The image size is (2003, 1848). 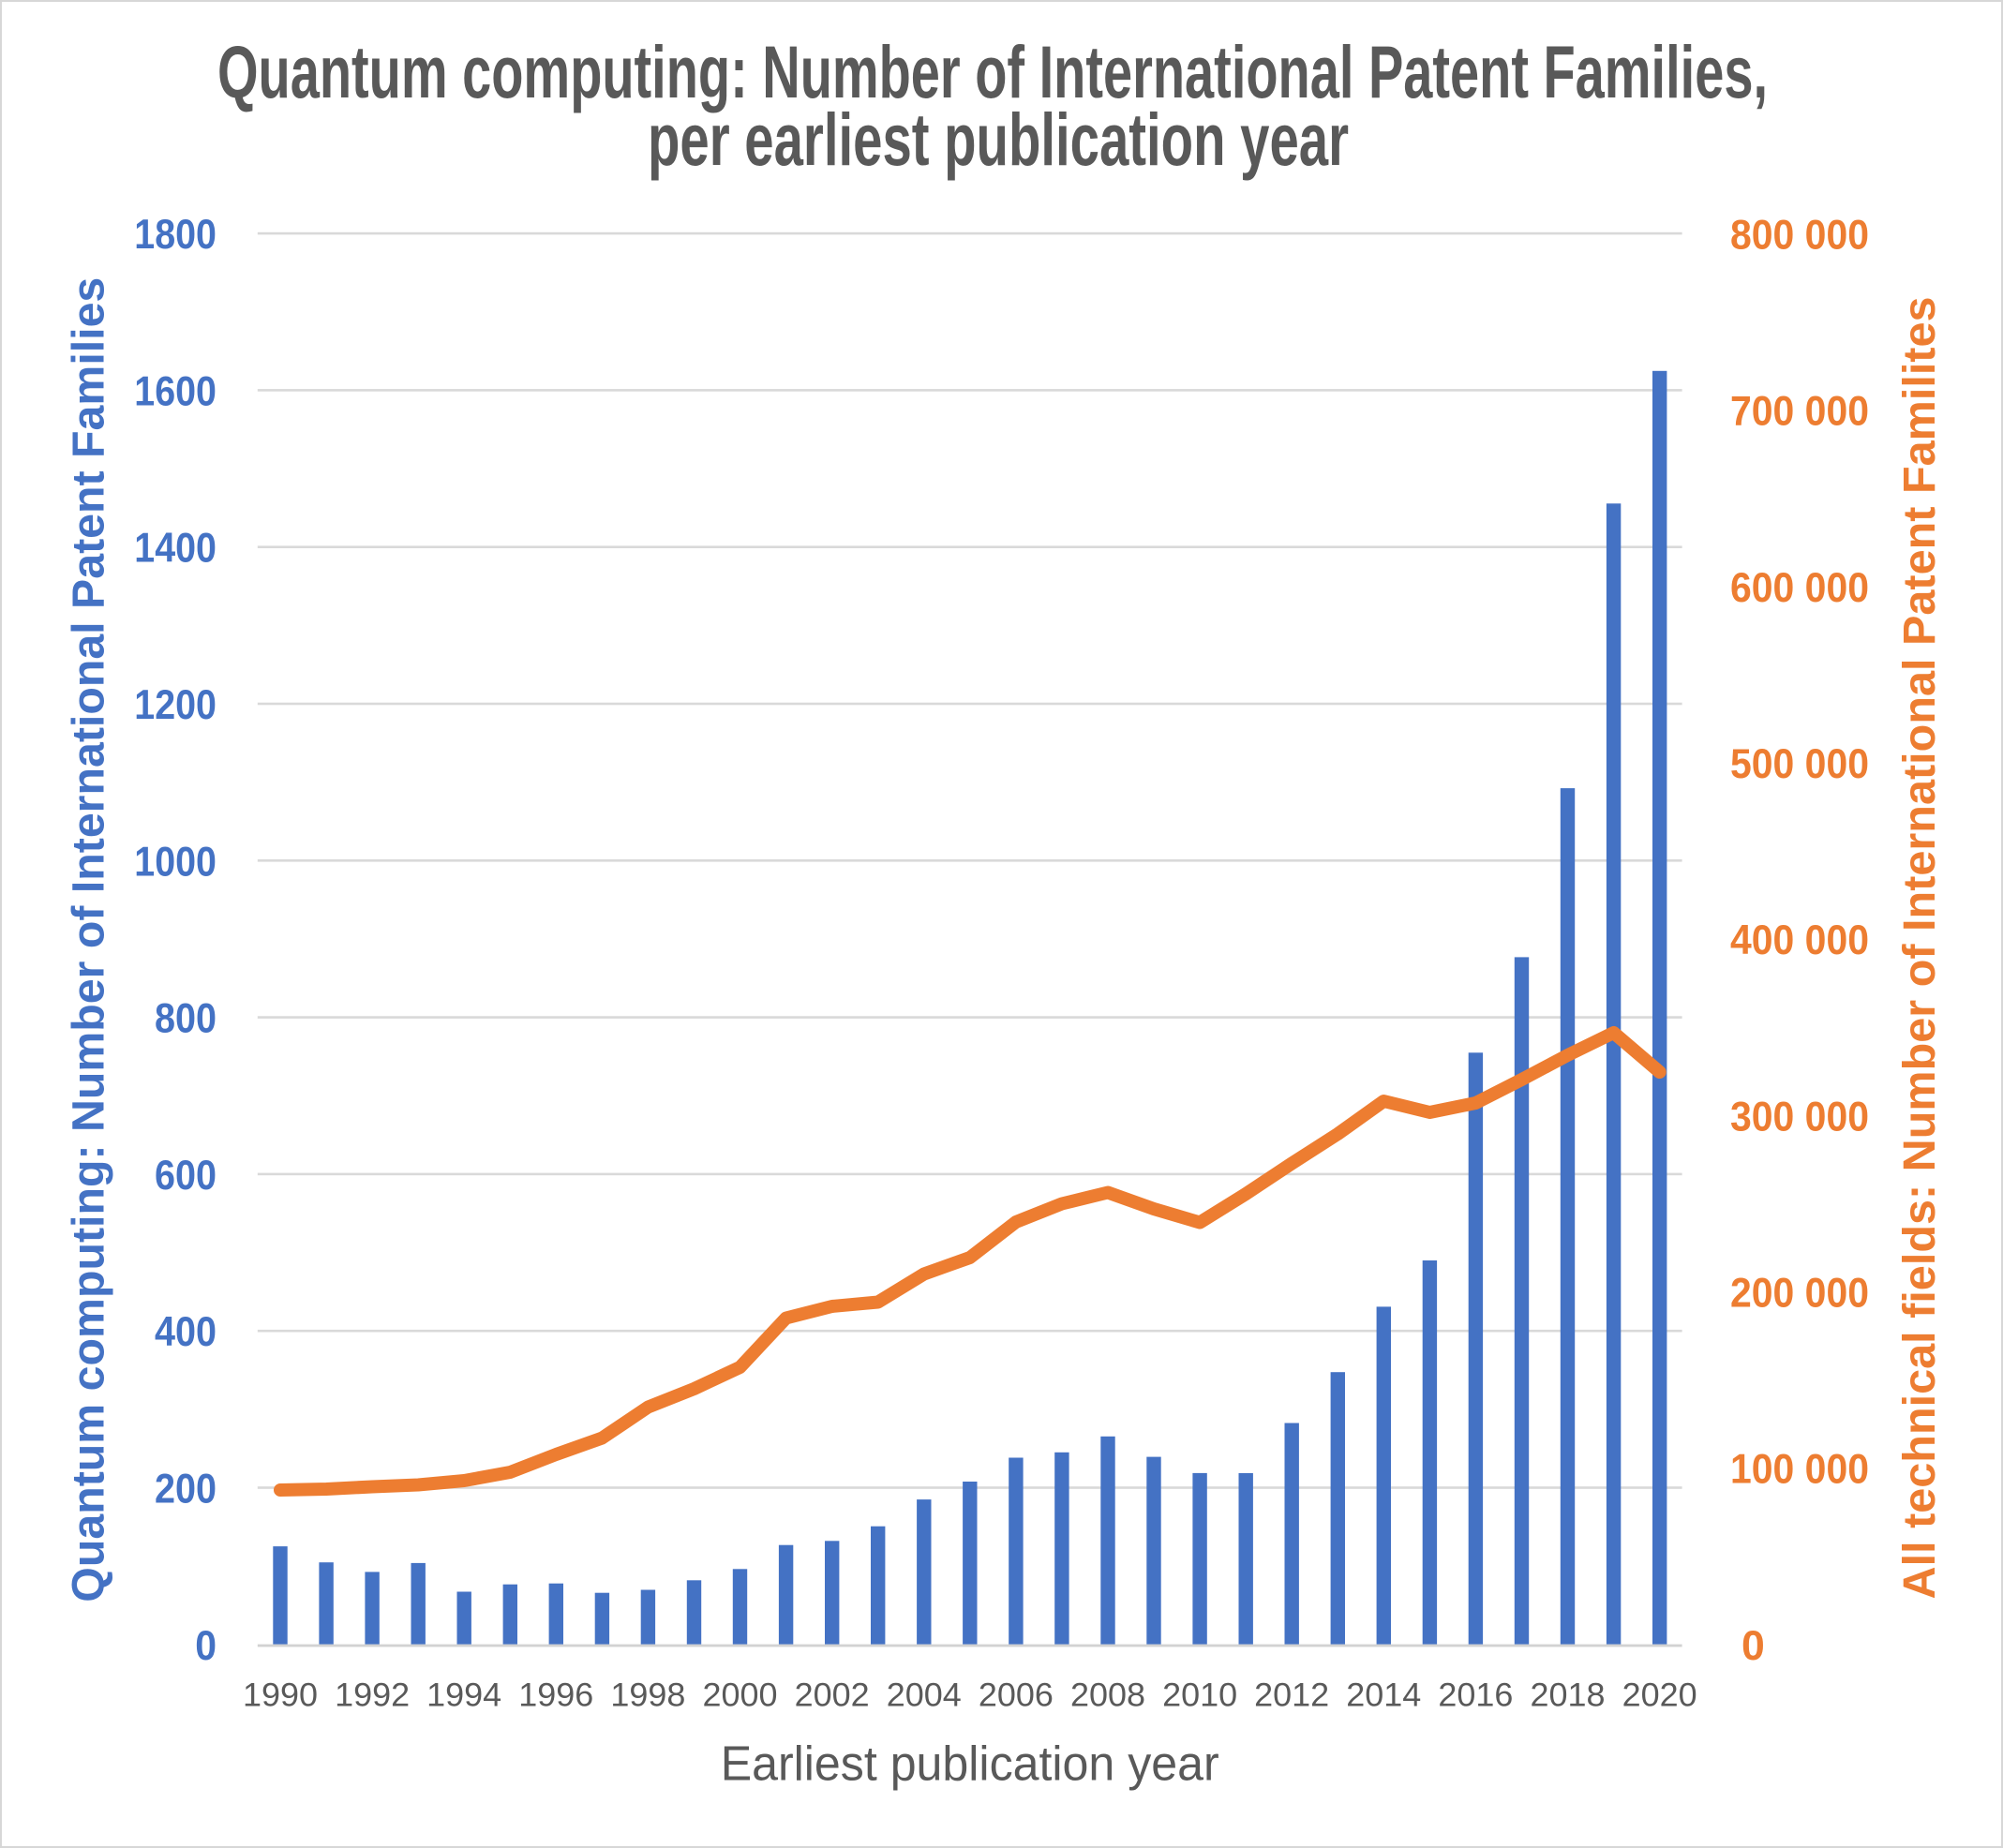 What do you see at coordinates (1291, 1695) in the screenshot?
I see `svg-text: 2012` at bounding box center [1291, 1695].